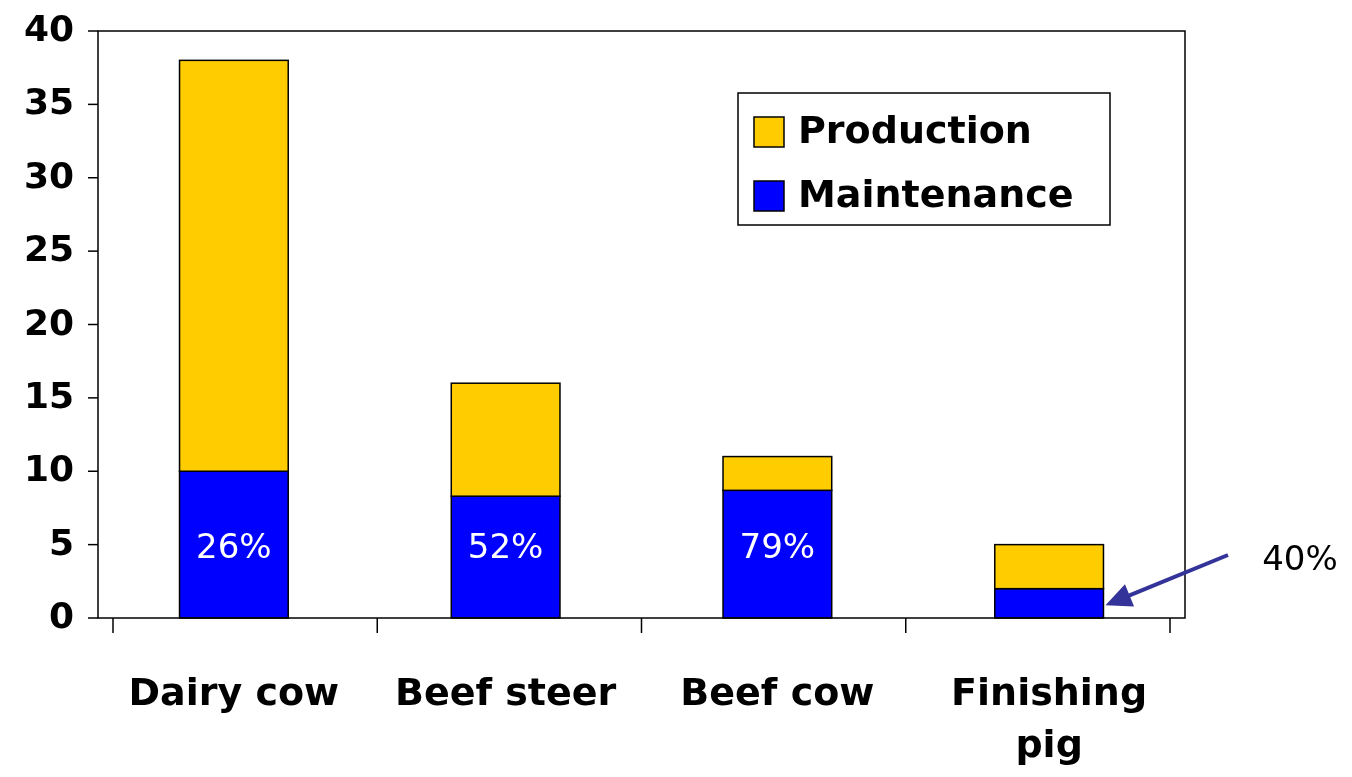 The height and width of the screenshot is (777, 1352). Describe the element at coordinates (505, 545) in the screenshot. I see `annotation: 52%` at that location.